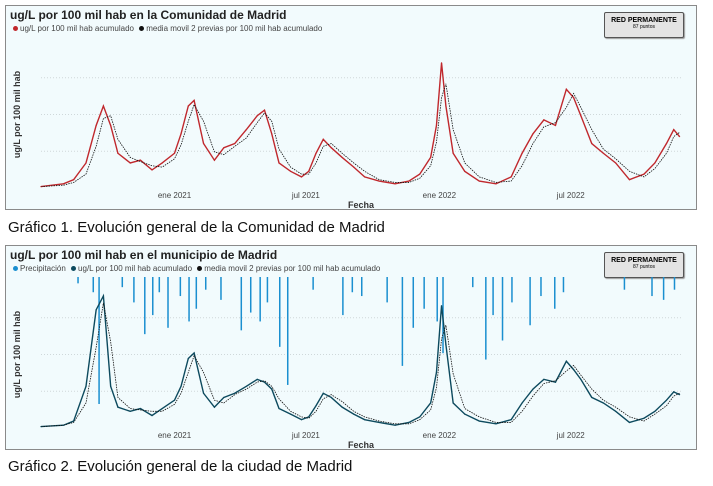 The image size is (713, 486). I want to click on x-tick-label: ene 2021, so click(175, 195).